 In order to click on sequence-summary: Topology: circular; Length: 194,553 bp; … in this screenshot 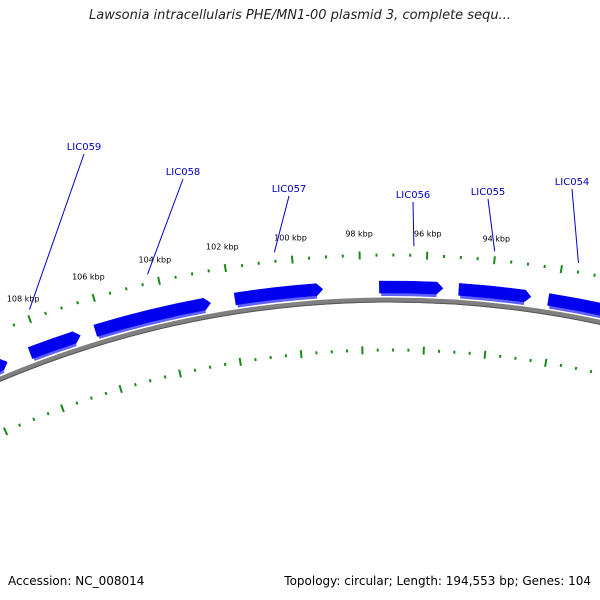, I will do `click(437, 581)`.